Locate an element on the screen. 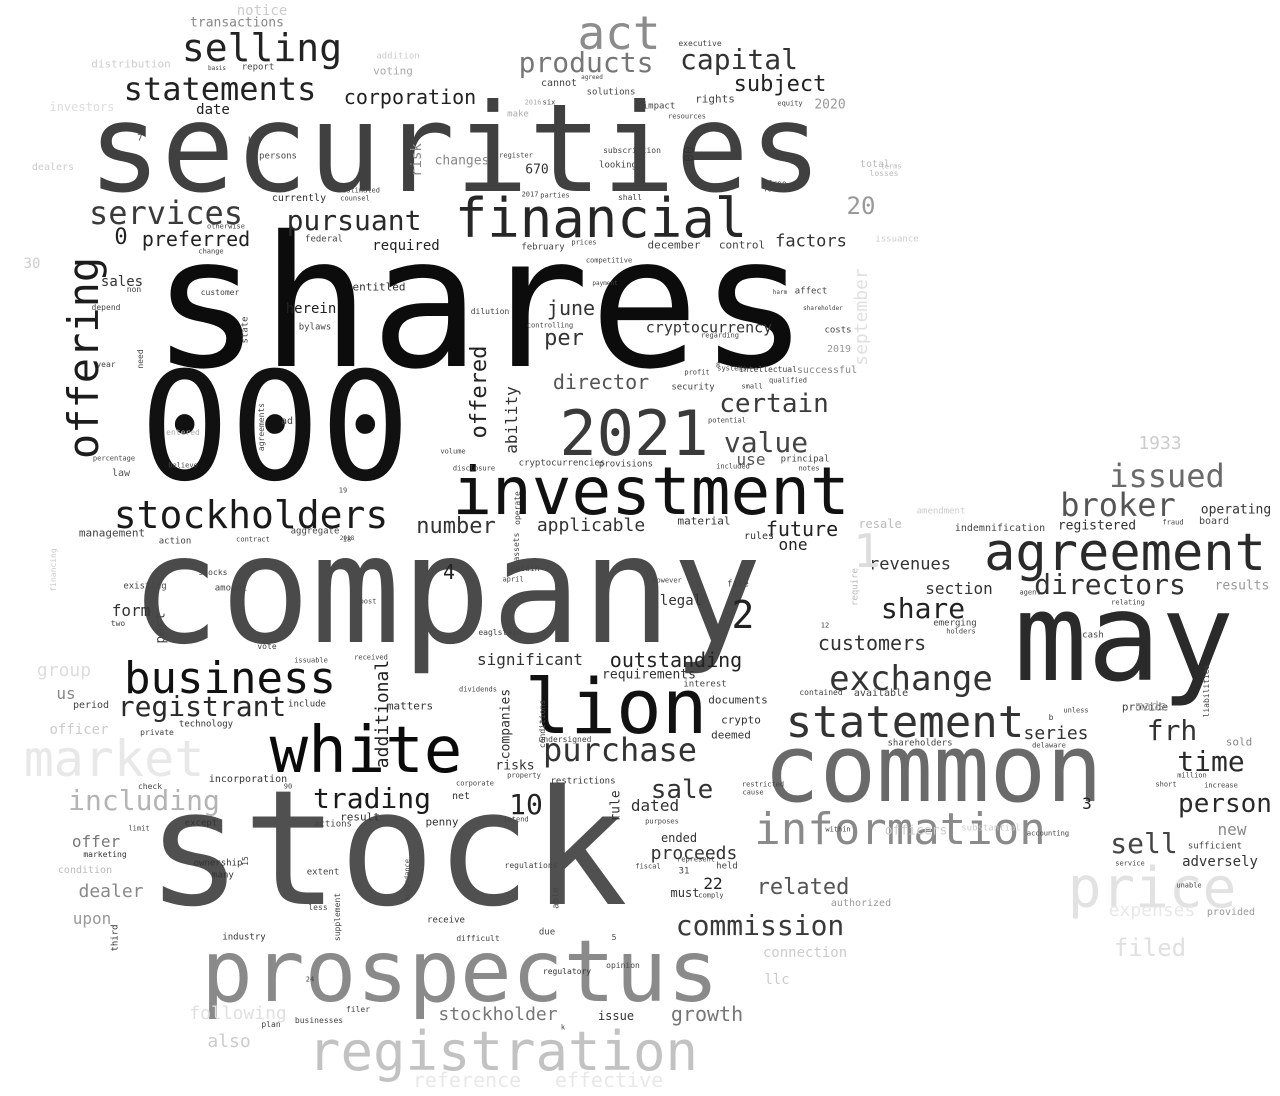 The height and width of the screenshot is (1096, 1280). word-31: 31 is located at coordinates (684, 871).